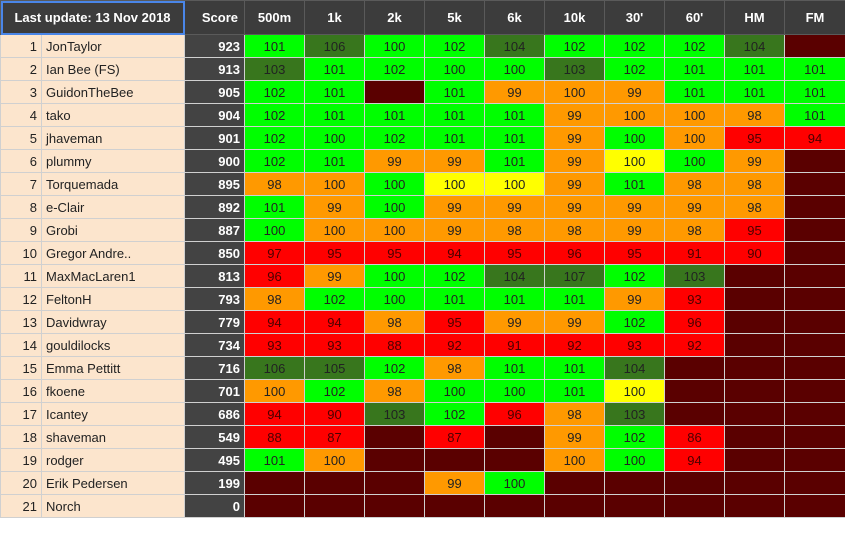 The image size is (845, 539). What do you see at coordinates (21, 322) in the screenshot?
I see `rank-cell: 13` at bounding box center [21, 322].